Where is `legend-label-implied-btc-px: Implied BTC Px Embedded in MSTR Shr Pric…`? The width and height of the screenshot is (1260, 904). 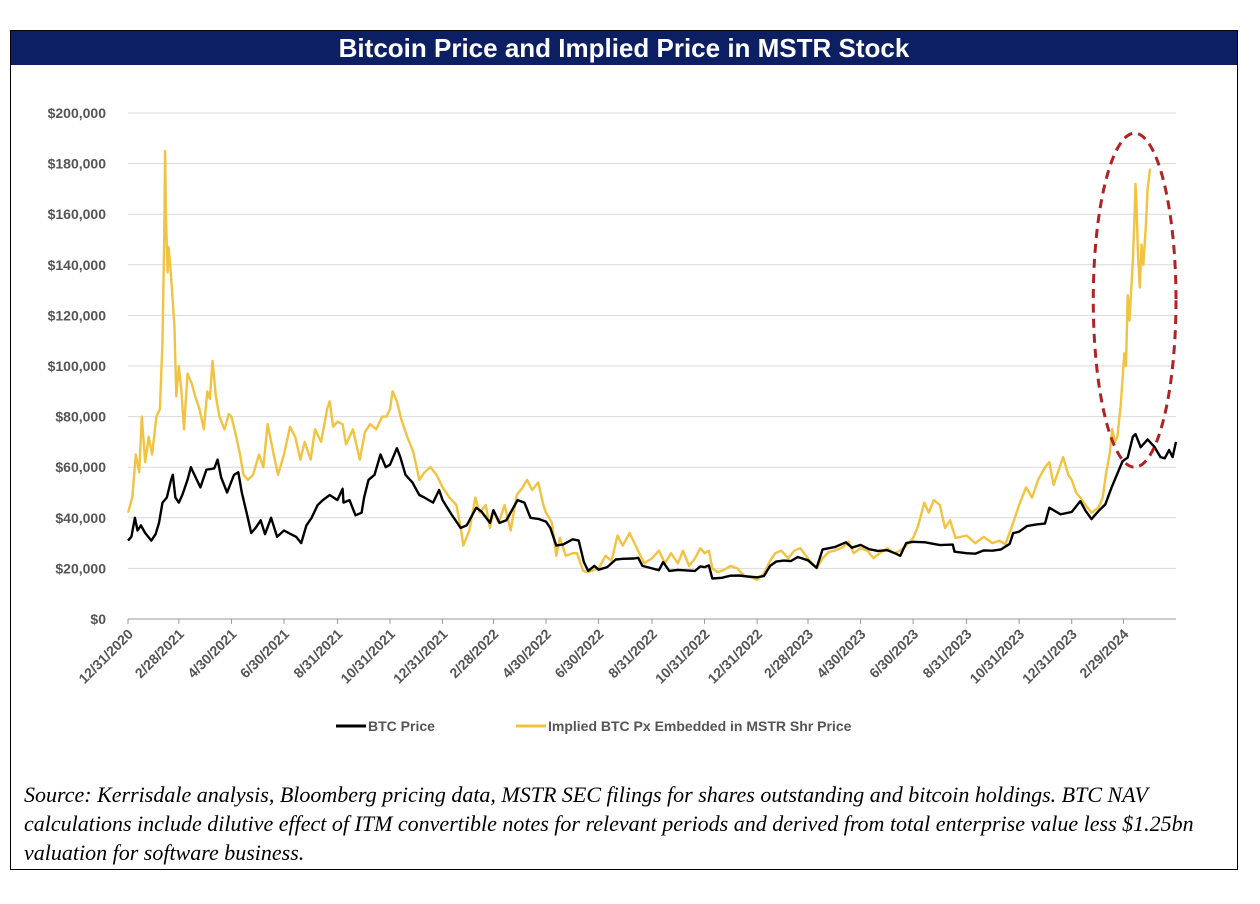 legend-label-implied-btc-px: Implied BTC Px Embedded in MSTR Shr Pric… is located at coordinates (700, 726).